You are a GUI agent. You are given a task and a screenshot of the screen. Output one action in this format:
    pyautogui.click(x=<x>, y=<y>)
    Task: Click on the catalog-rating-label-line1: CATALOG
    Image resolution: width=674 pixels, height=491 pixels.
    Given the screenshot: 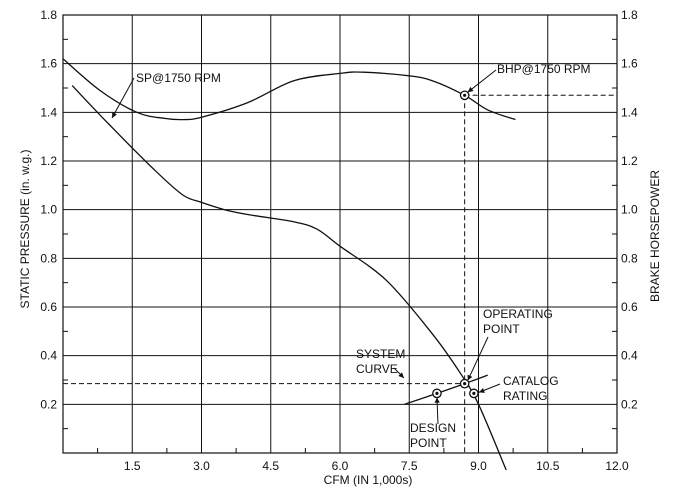 What is the action you would take?
    pyautogui.click(x=531, y=381)
    